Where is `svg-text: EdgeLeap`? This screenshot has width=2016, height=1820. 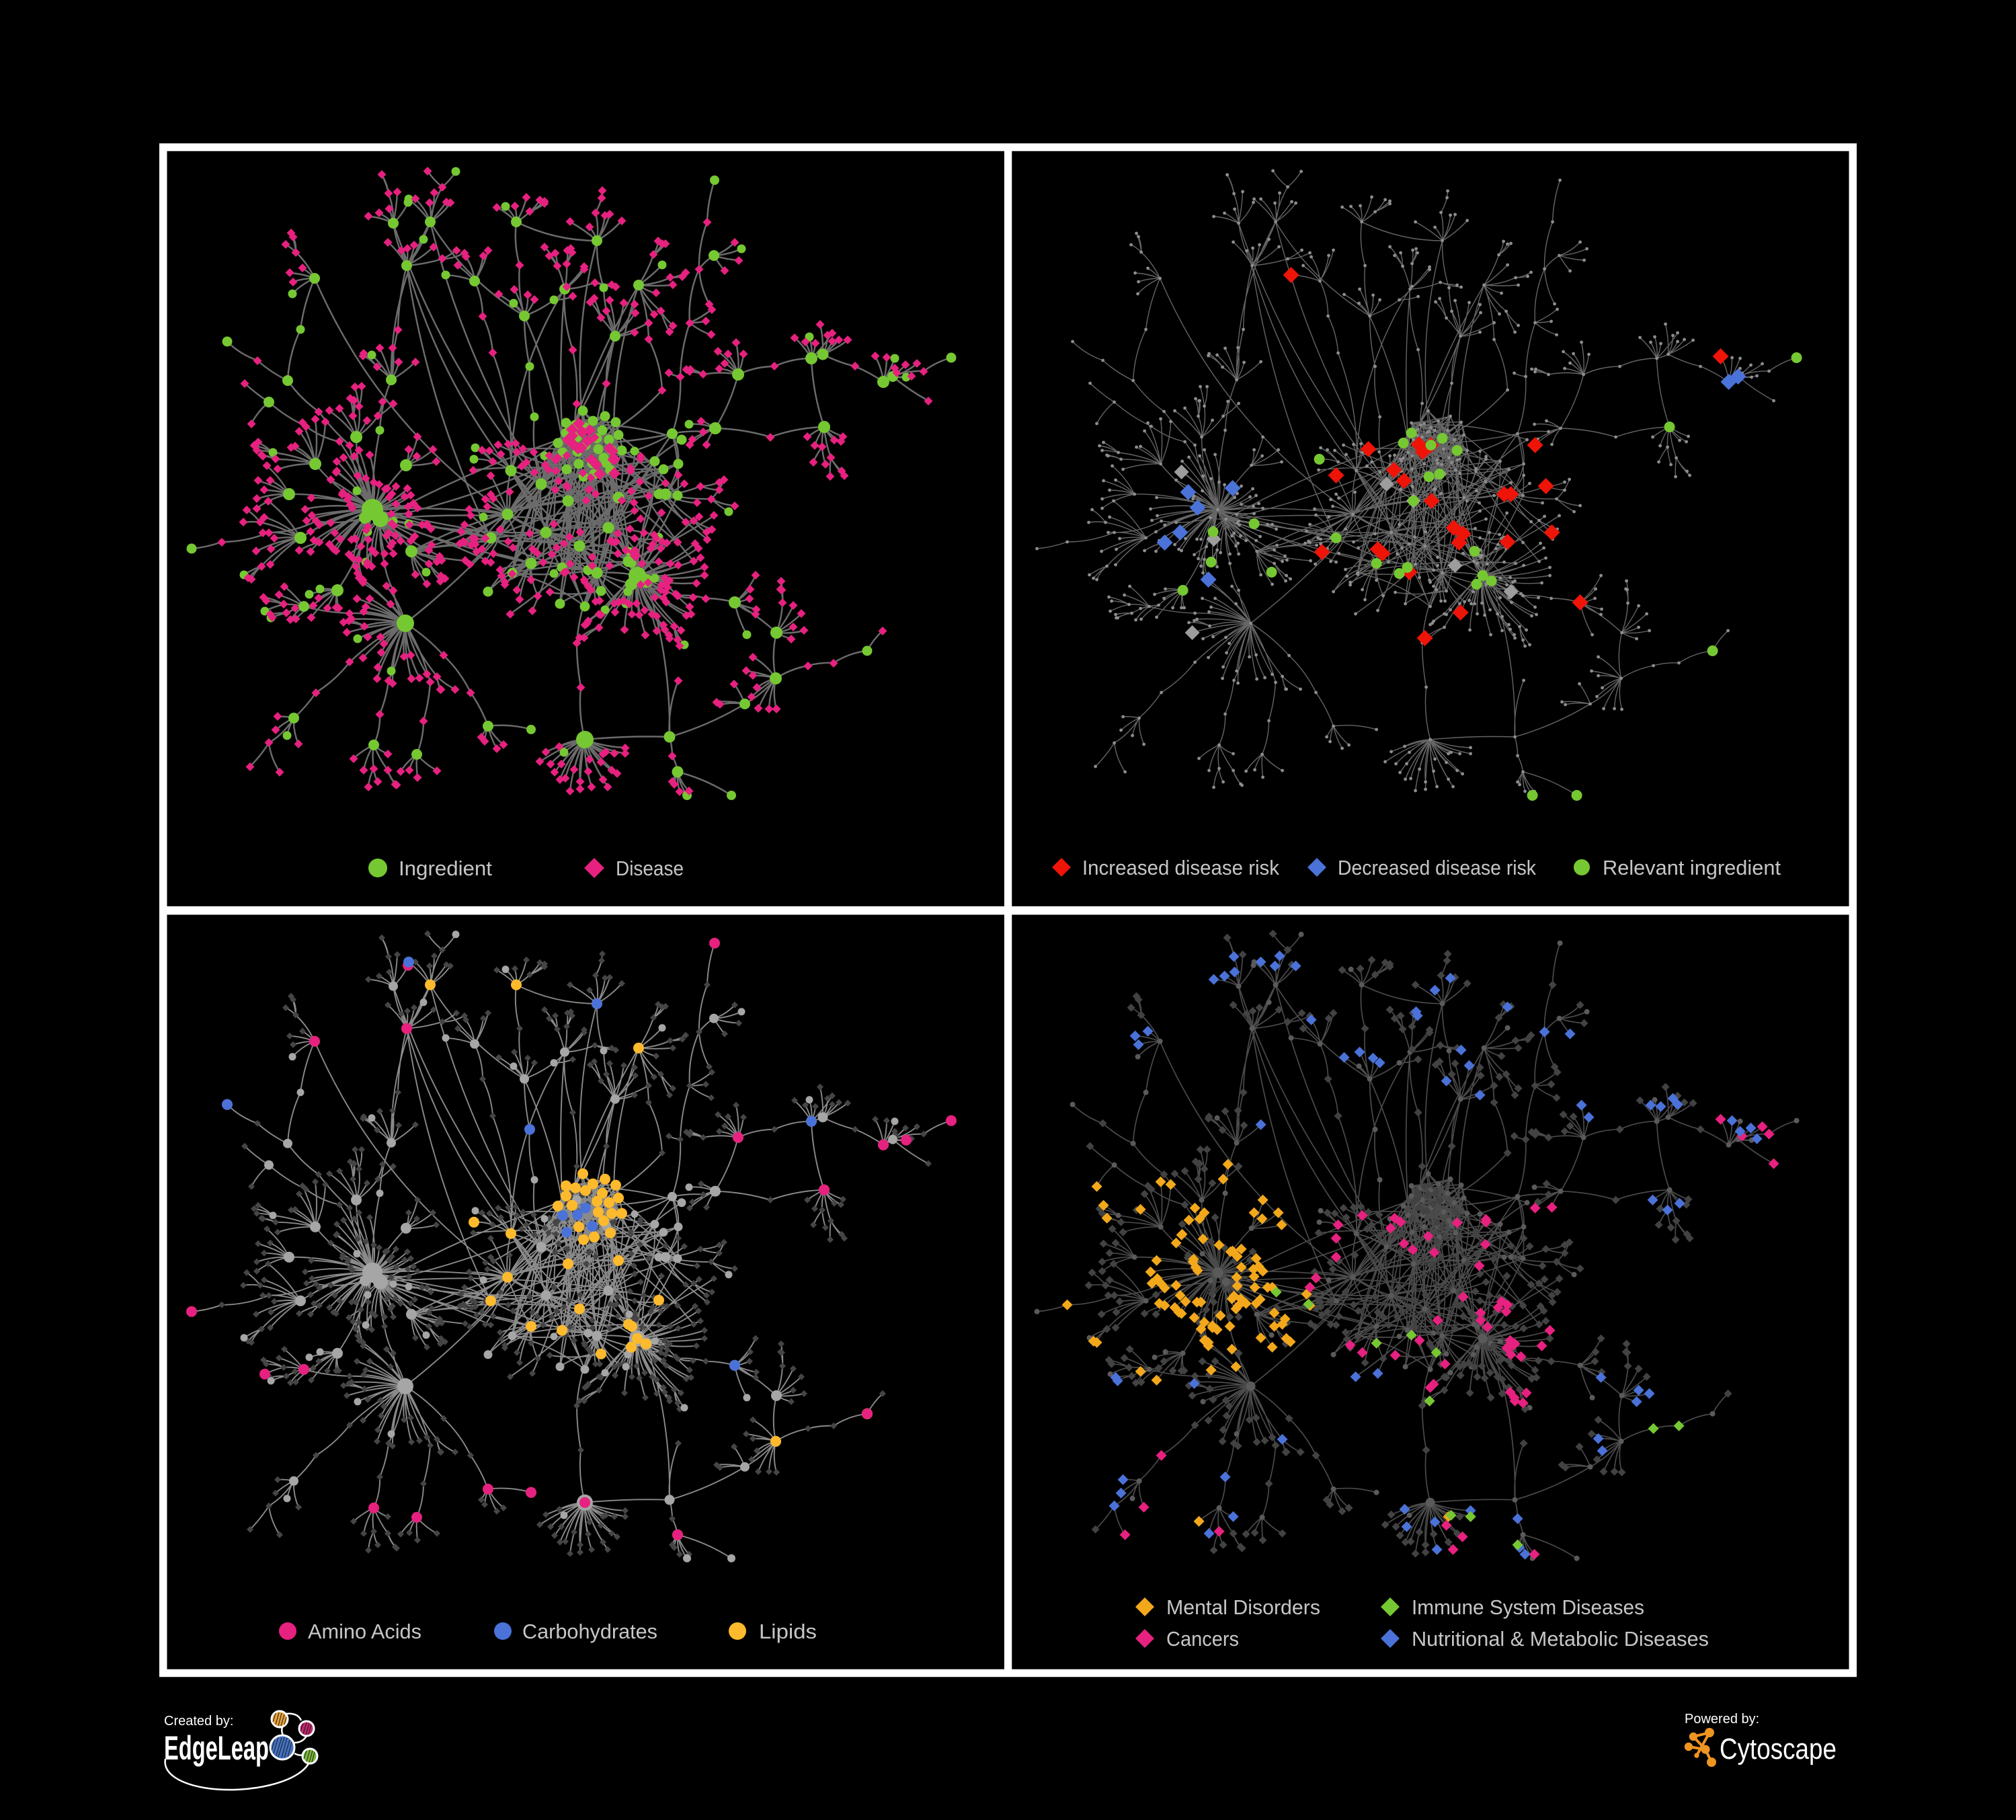
svg-text: EdgeLeap is located at coordinates (216, 1748).